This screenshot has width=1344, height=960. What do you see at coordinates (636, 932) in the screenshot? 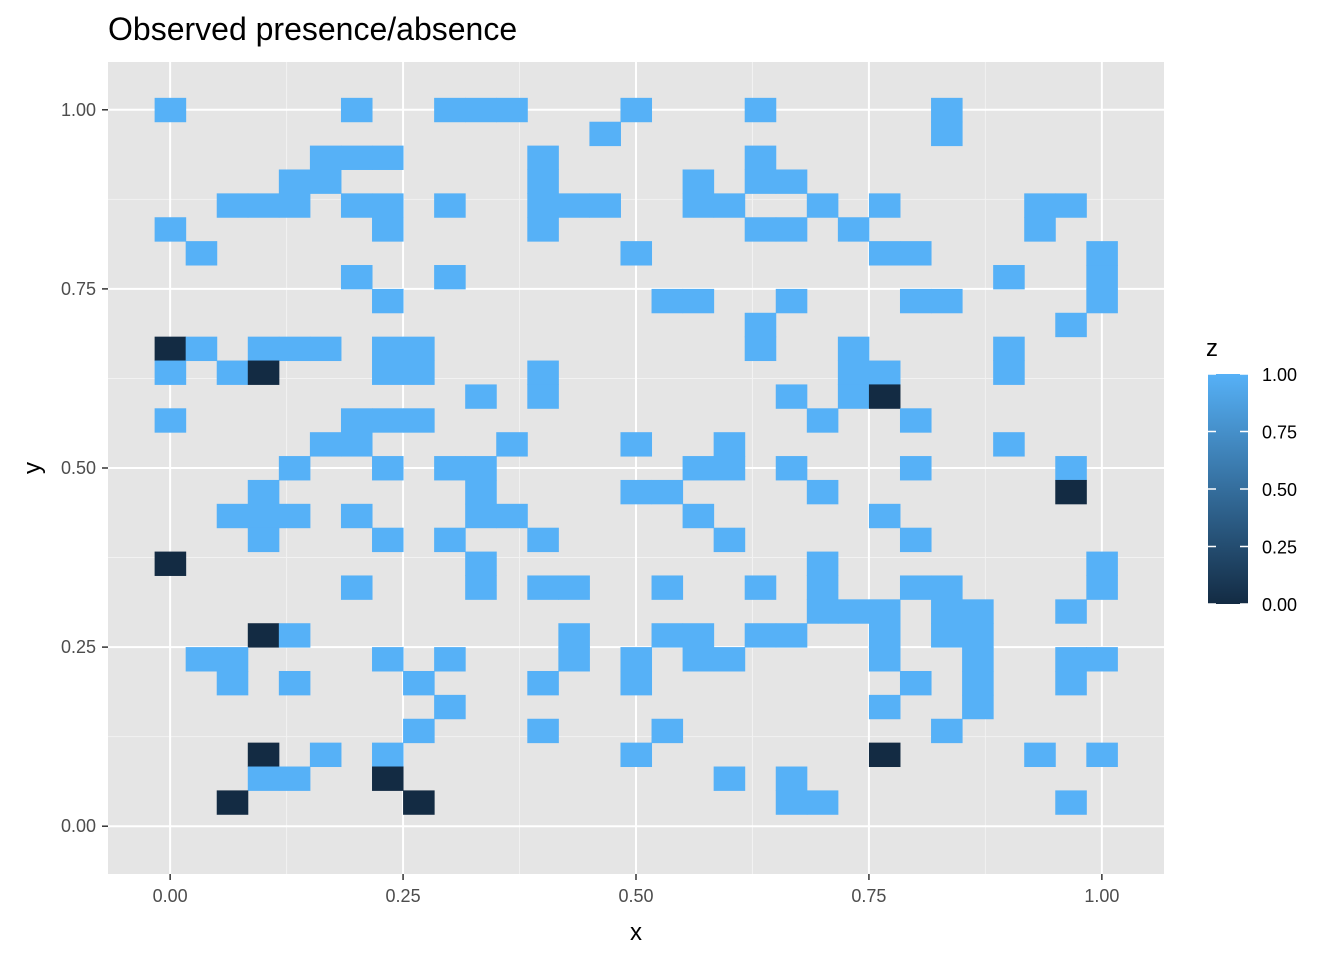
I see `x-axis-title: x` at bounding box center [636, 932].